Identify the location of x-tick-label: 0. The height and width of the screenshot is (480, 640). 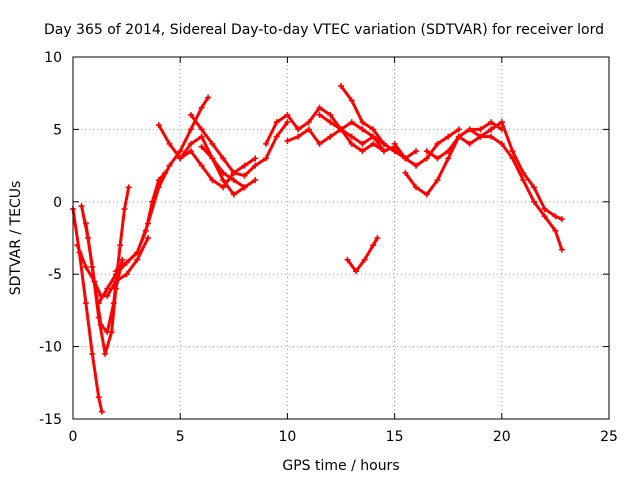
(73, 437).